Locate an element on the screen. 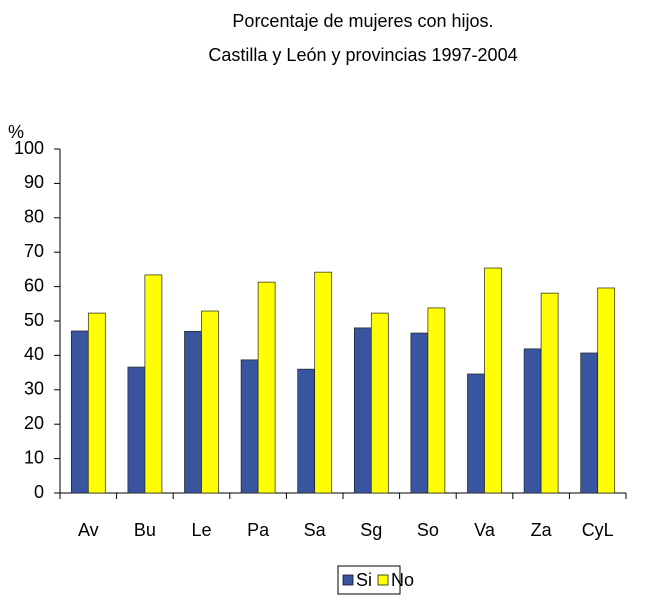  x-tick-label: CyL is located at coordinates (598, 530).